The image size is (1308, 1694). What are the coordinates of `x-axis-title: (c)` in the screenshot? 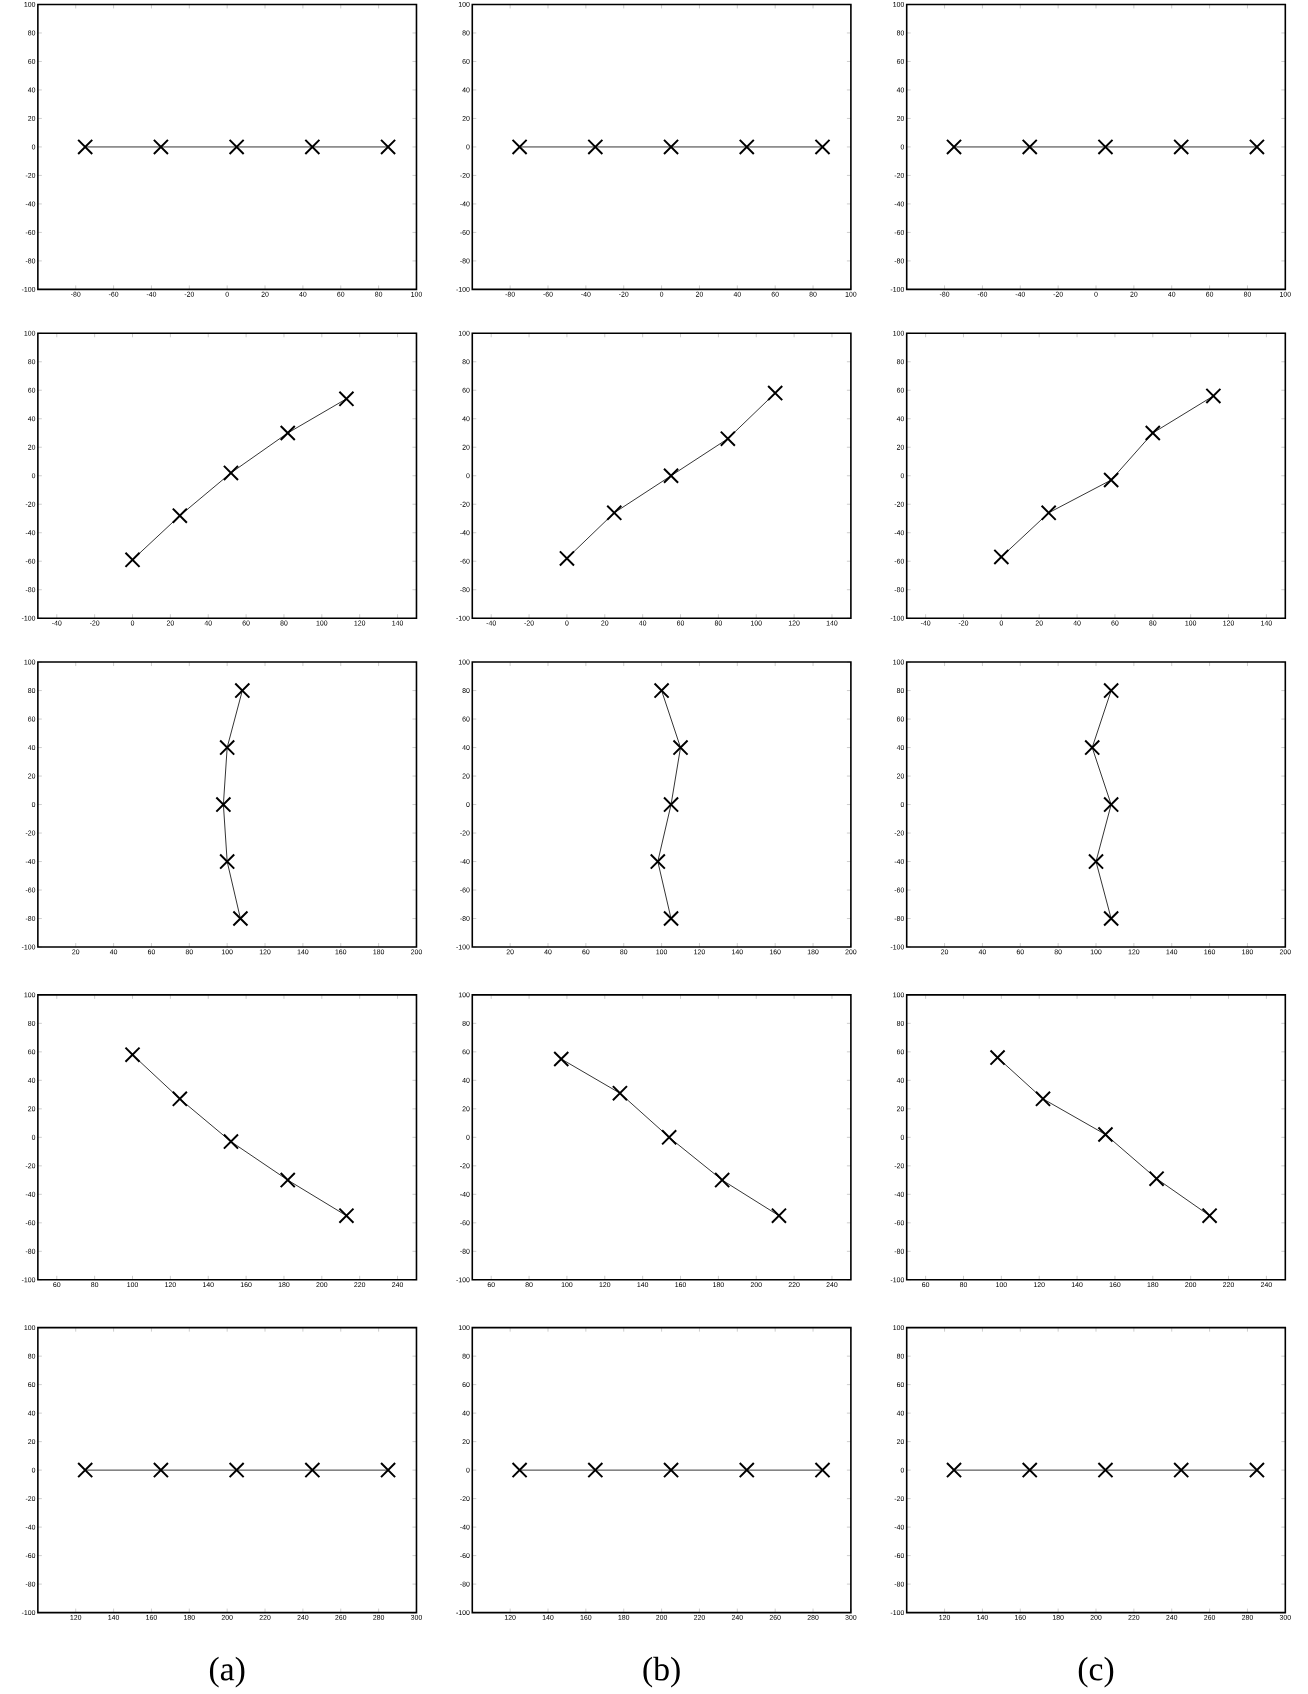 It's located at (1096, 1672).